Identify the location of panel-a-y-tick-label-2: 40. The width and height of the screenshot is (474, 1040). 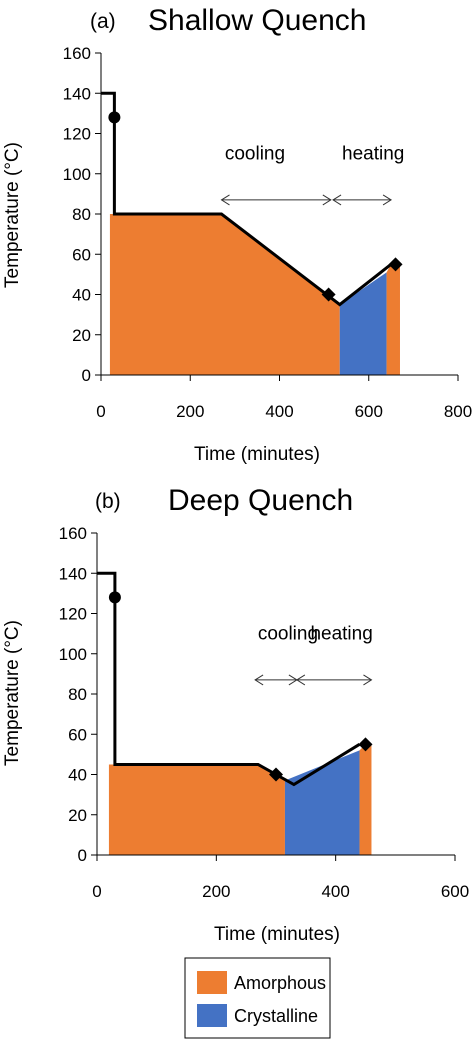
(81, 295).